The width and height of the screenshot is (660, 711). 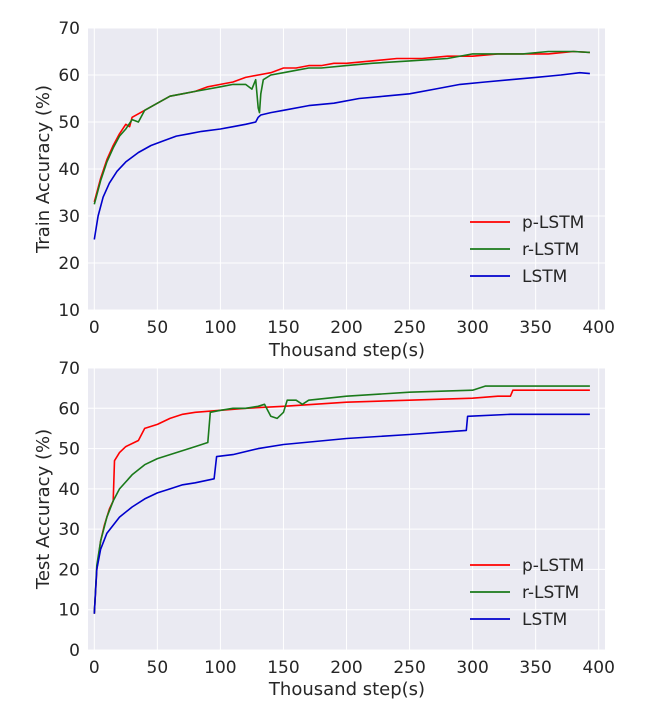 What do you see at coordinates (69, 29) in the screenshot?
I see `train-y-tick-label: 70` at bounding box center [69, 29].